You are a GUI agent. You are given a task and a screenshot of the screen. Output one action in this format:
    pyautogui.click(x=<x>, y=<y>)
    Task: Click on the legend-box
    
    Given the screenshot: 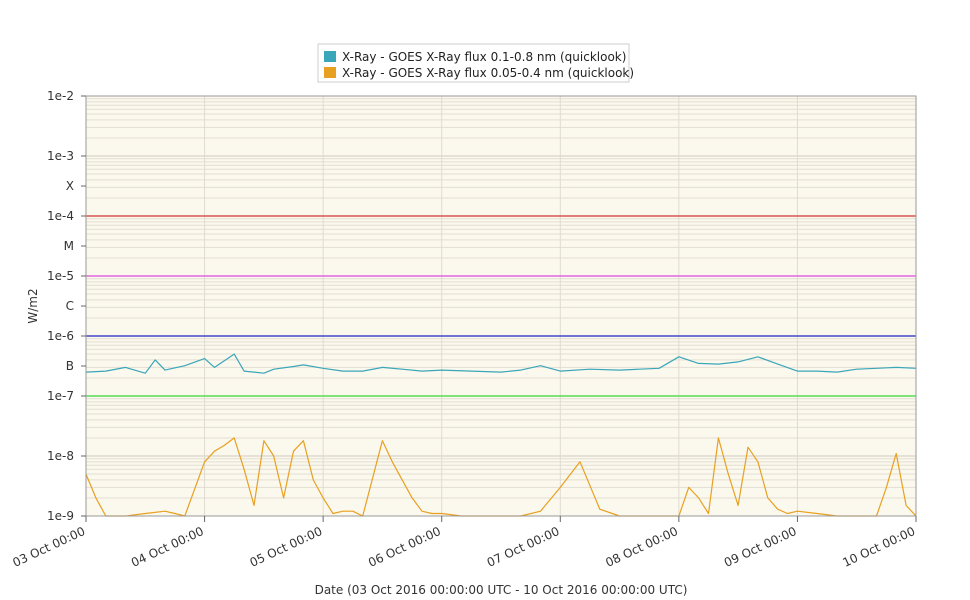 What is the action you would take?
    pyautogui.click(x=473, y=63)
    